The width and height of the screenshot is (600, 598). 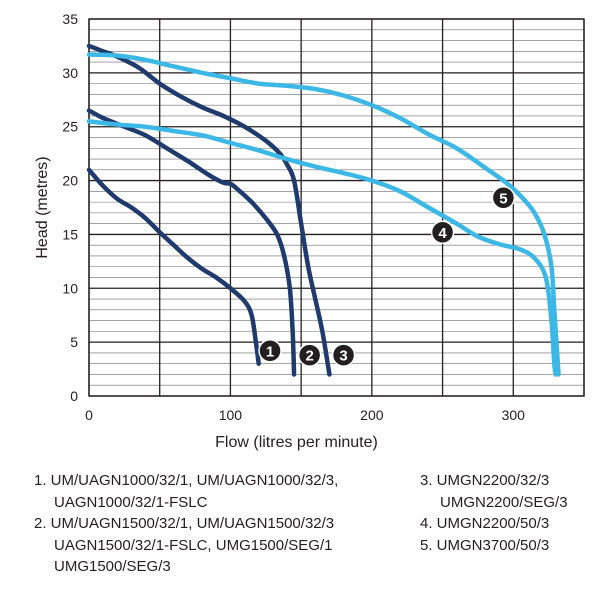 I want to click on y-tick-label: 30, so click(x=70, y=73).